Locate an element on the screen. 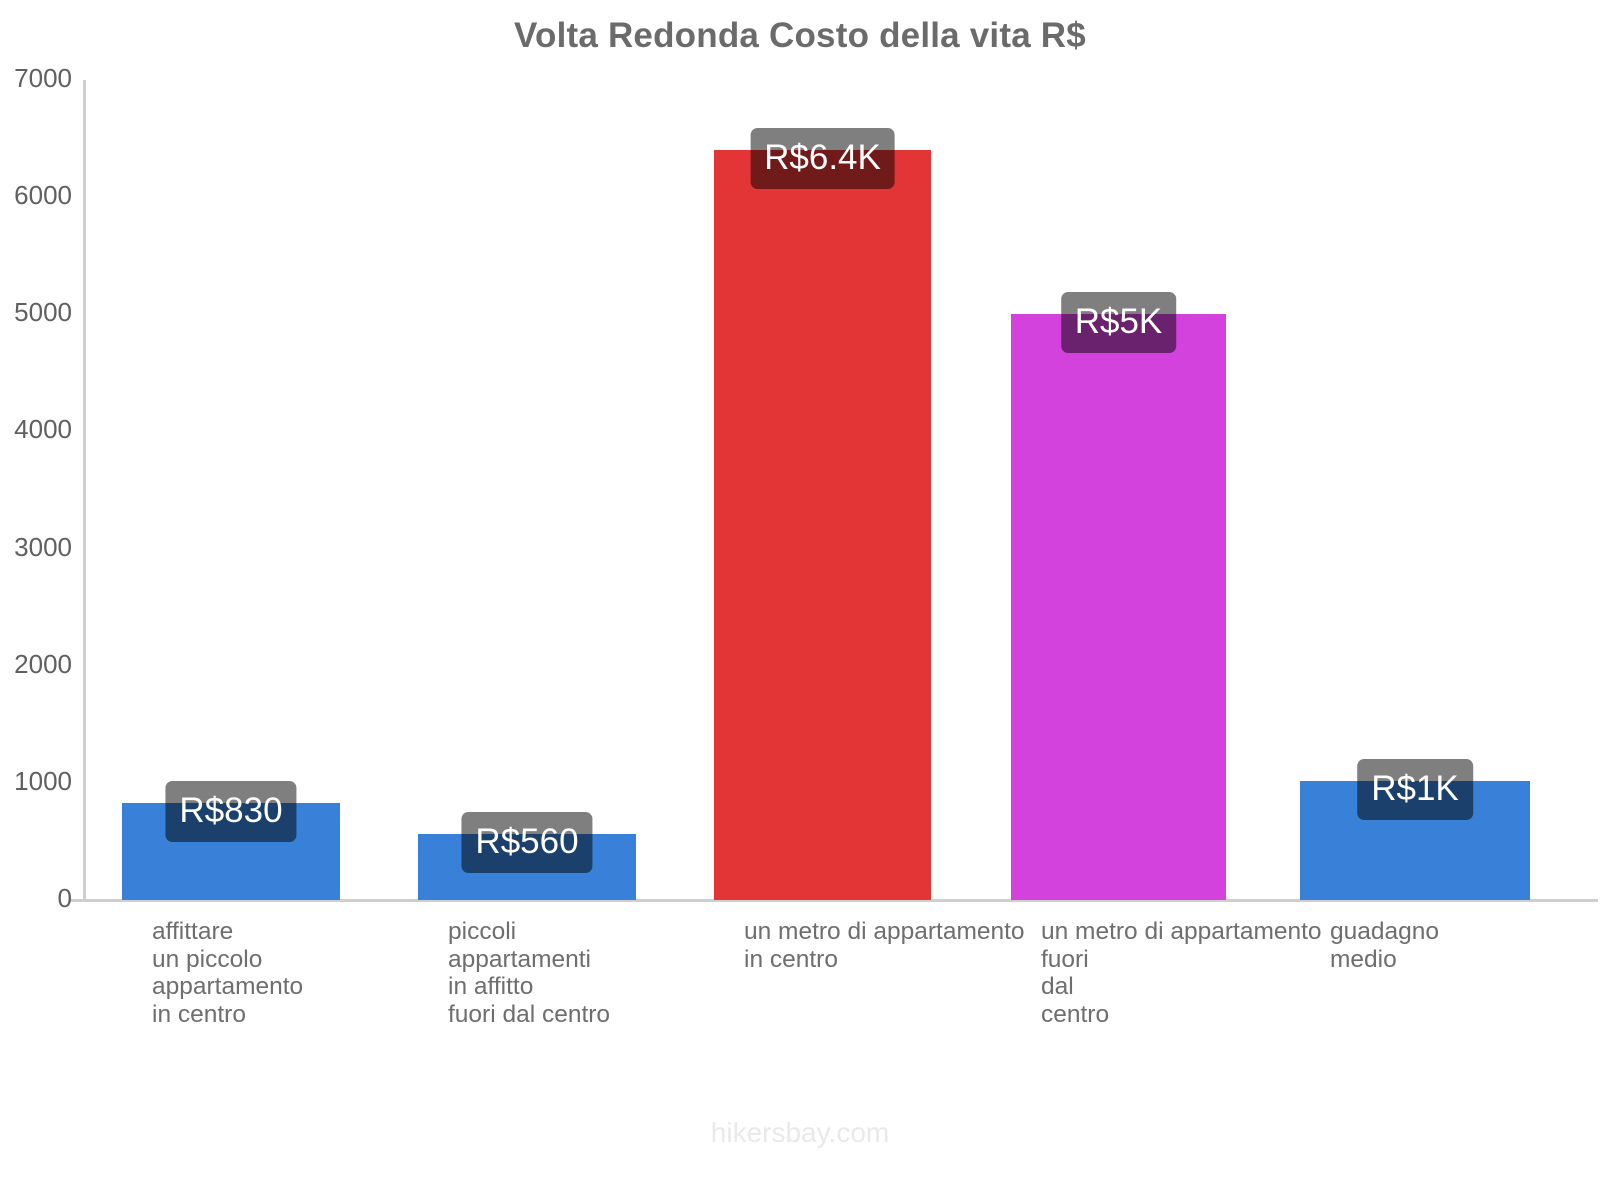 The image size is (1600, 1200). watermark-text: hikersbay.com is located at coordinates (800, 1132).